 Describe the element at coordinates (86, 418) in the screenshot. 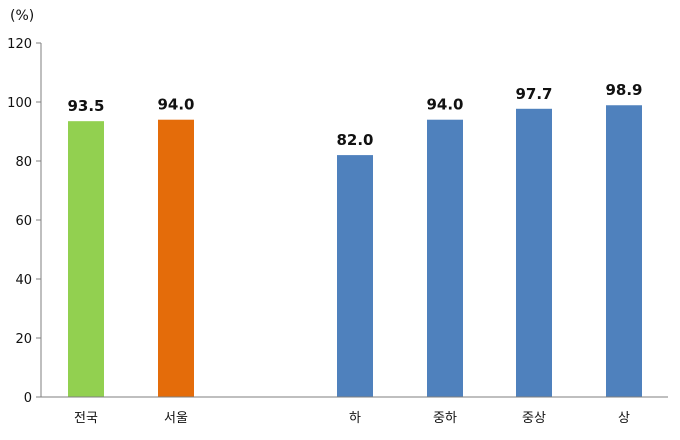

I see `x-category-label: 전국` at that location.